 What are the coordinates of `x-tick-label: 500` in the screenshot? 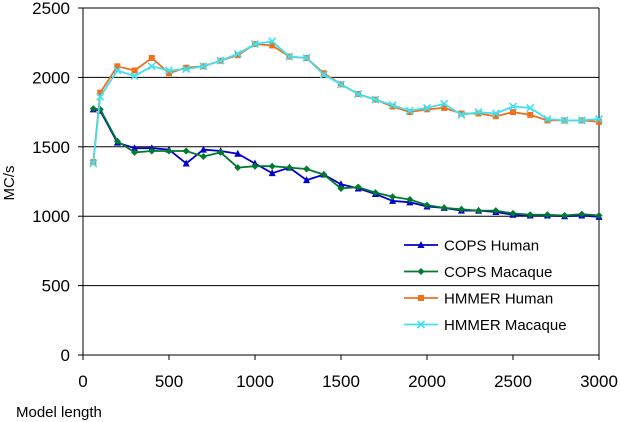 It's located at (169, 381).